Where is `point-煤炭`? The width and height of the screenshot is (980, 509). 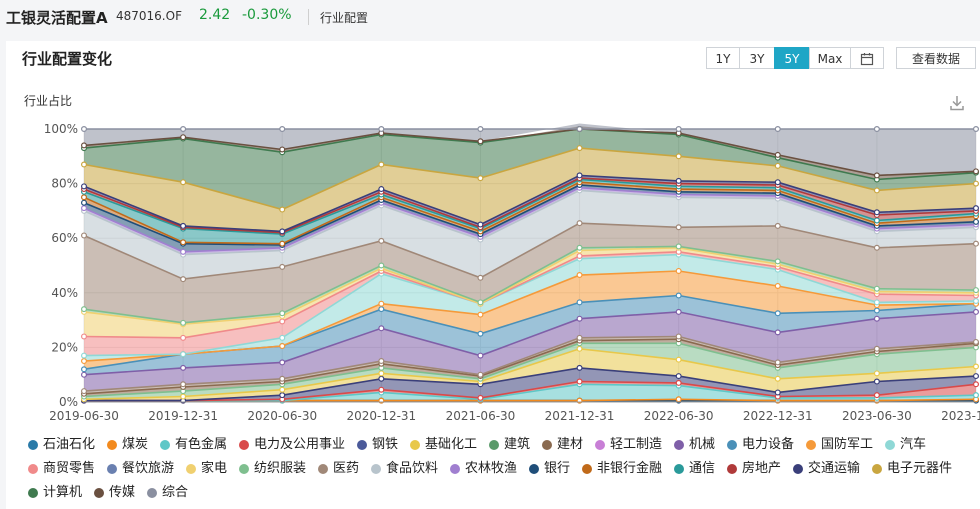
point-煤炭 is located at coordinates (678, 399).